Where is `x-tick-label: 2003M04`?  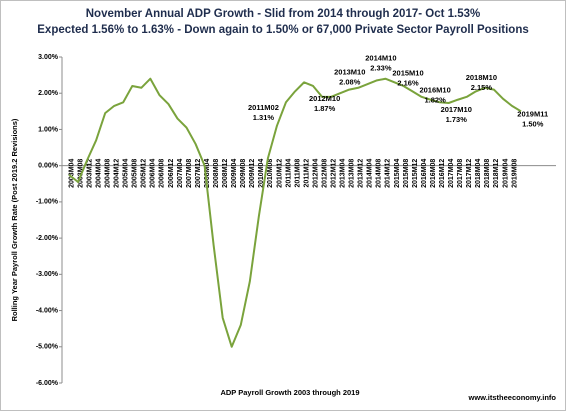
x-tick-label: 2003M04 is located at coordinates (71, 173).